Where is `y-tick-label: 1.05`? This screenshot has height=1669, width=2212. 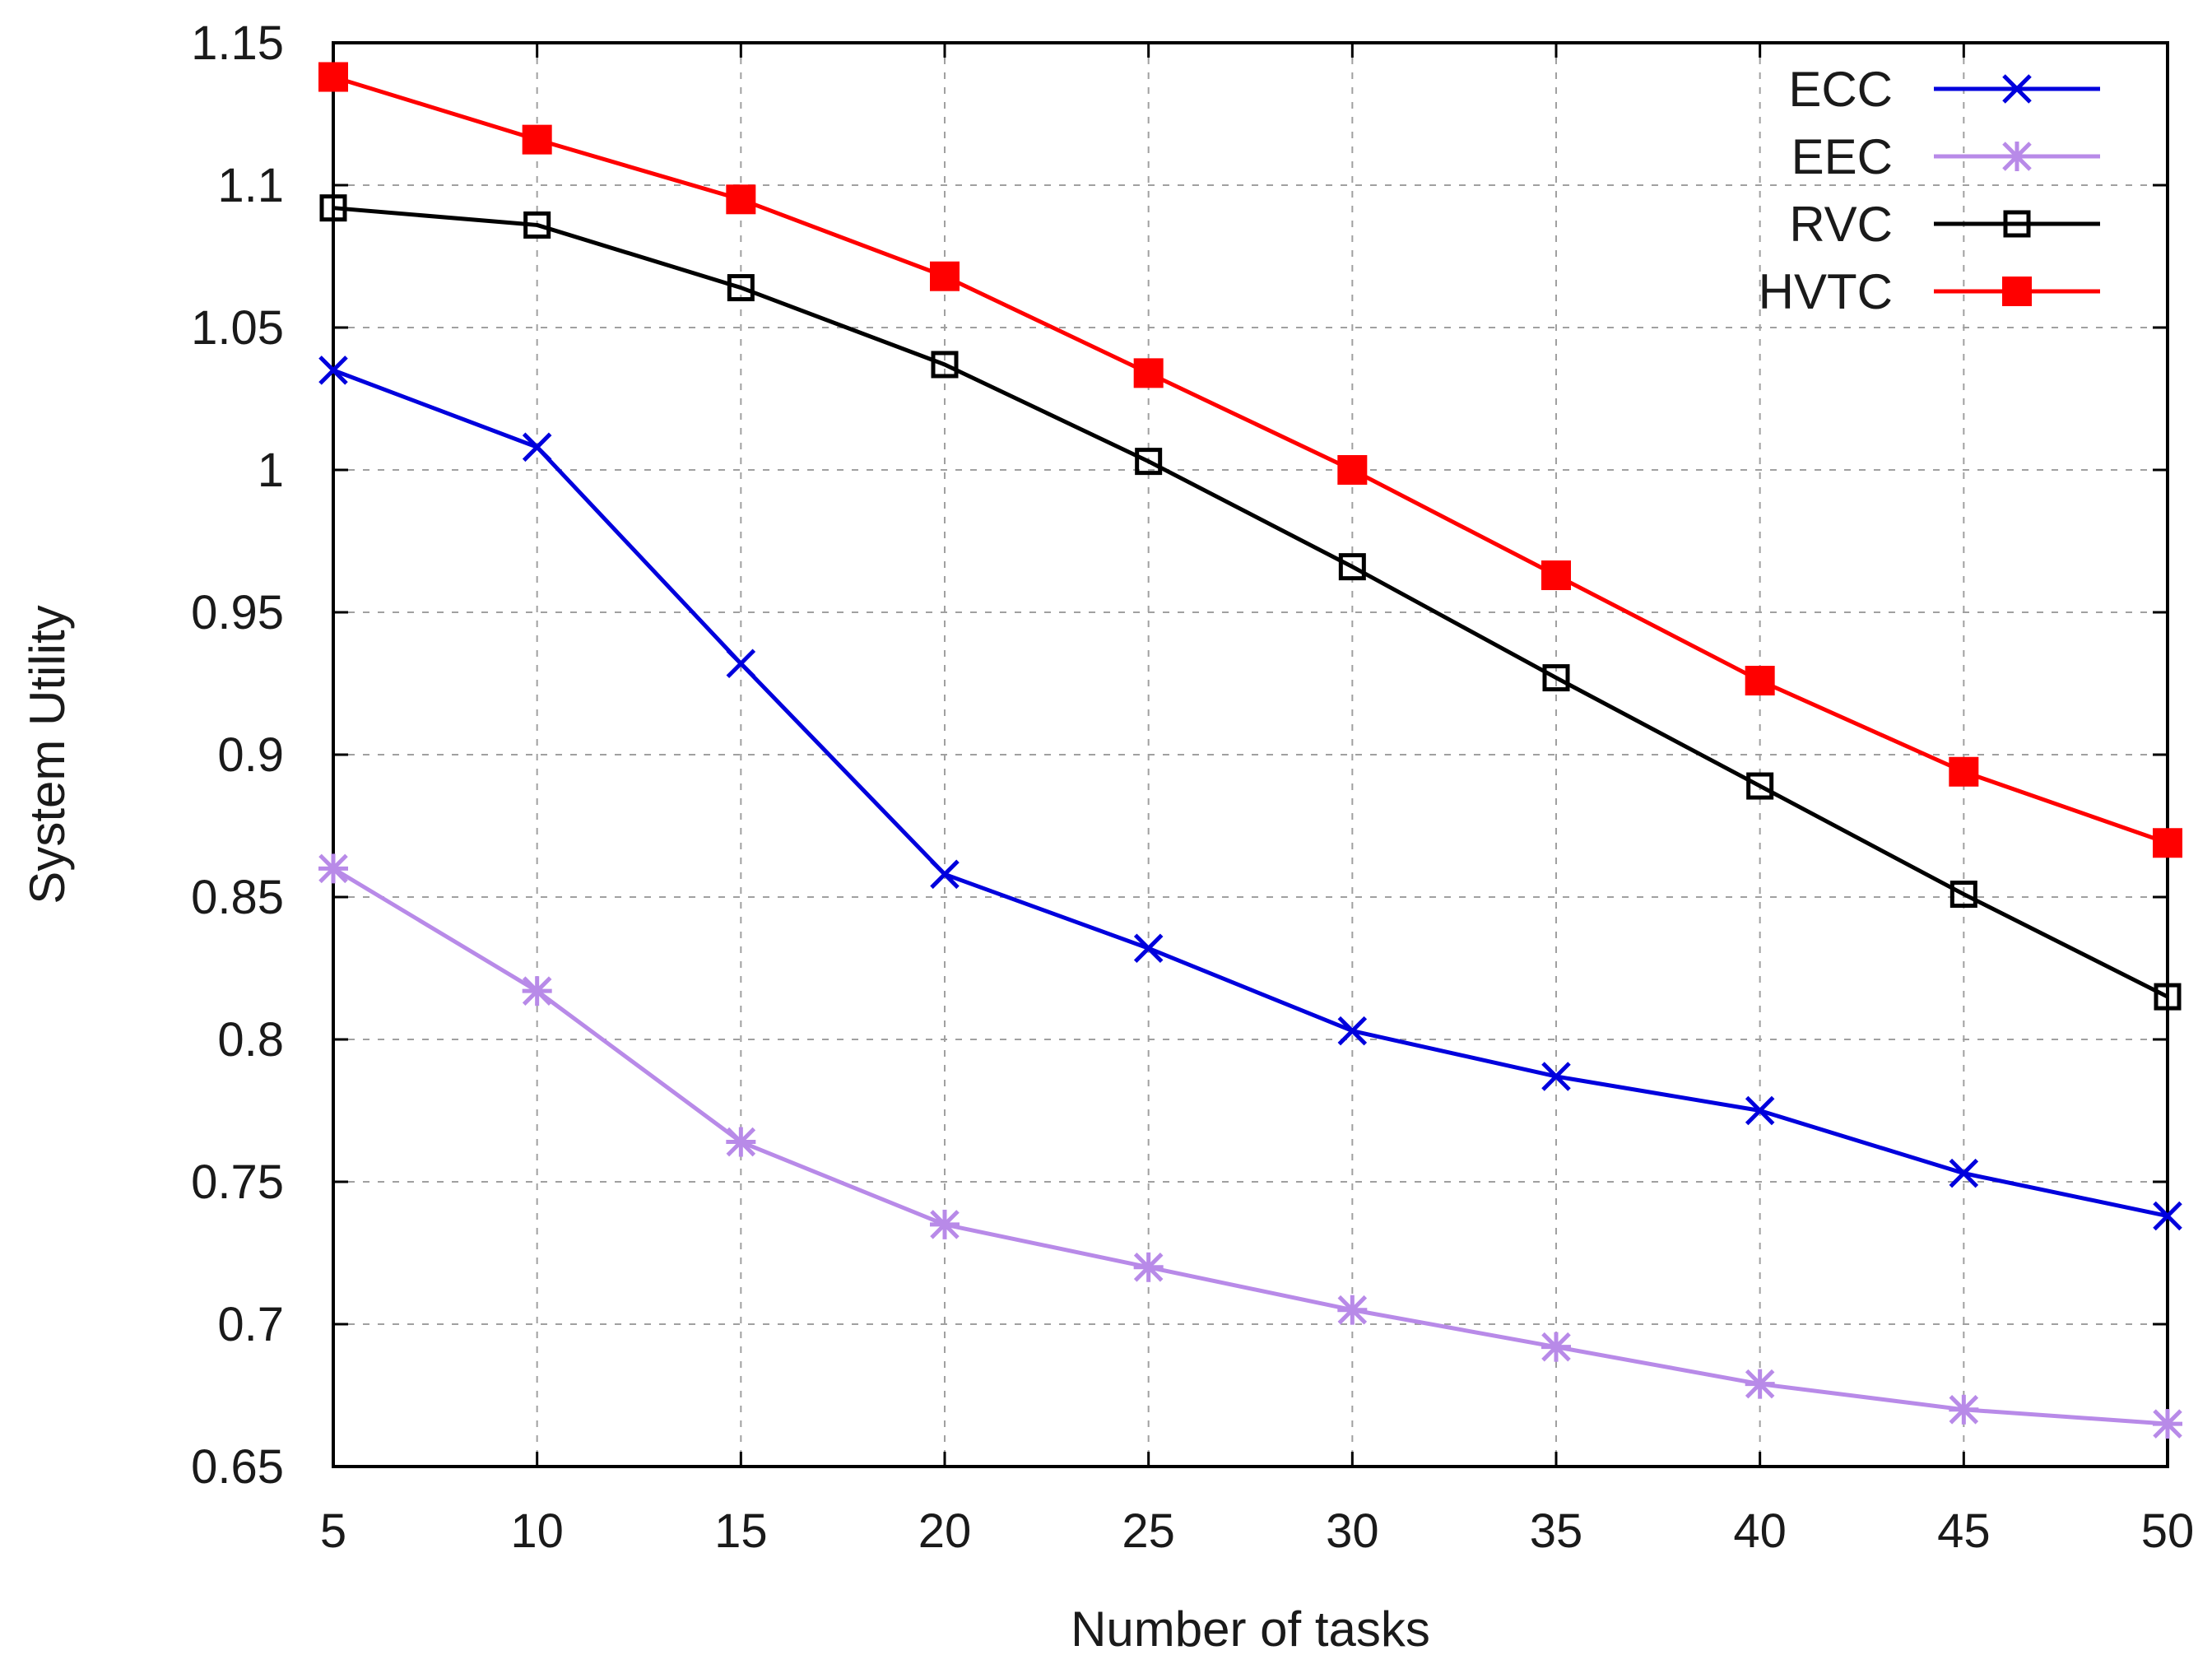
y-tick-label: 1.05 is located at coordinates (238, 328).